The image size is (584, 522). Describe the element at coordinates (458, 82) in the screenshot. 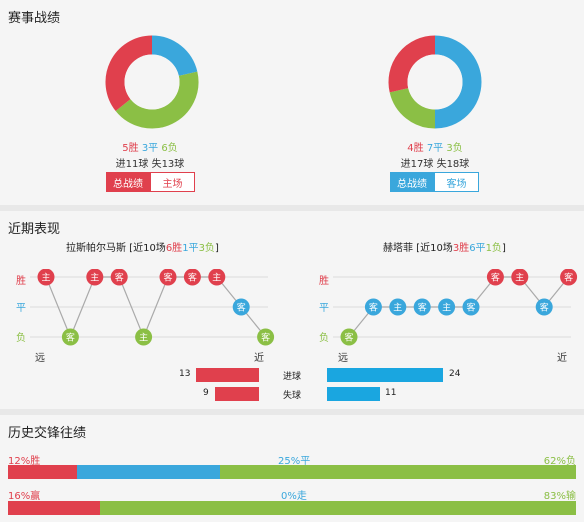

I see `right-donut-draw-slice` at that location.